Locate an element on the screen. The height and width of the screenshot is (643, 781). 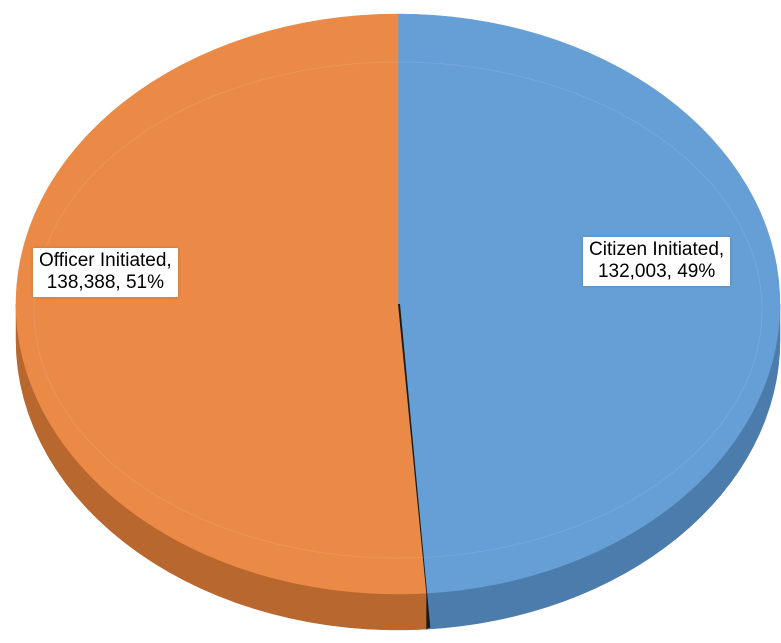
citizen-initiated-label-line-2: 132,003, 49% is located at coordinates (656, 271).